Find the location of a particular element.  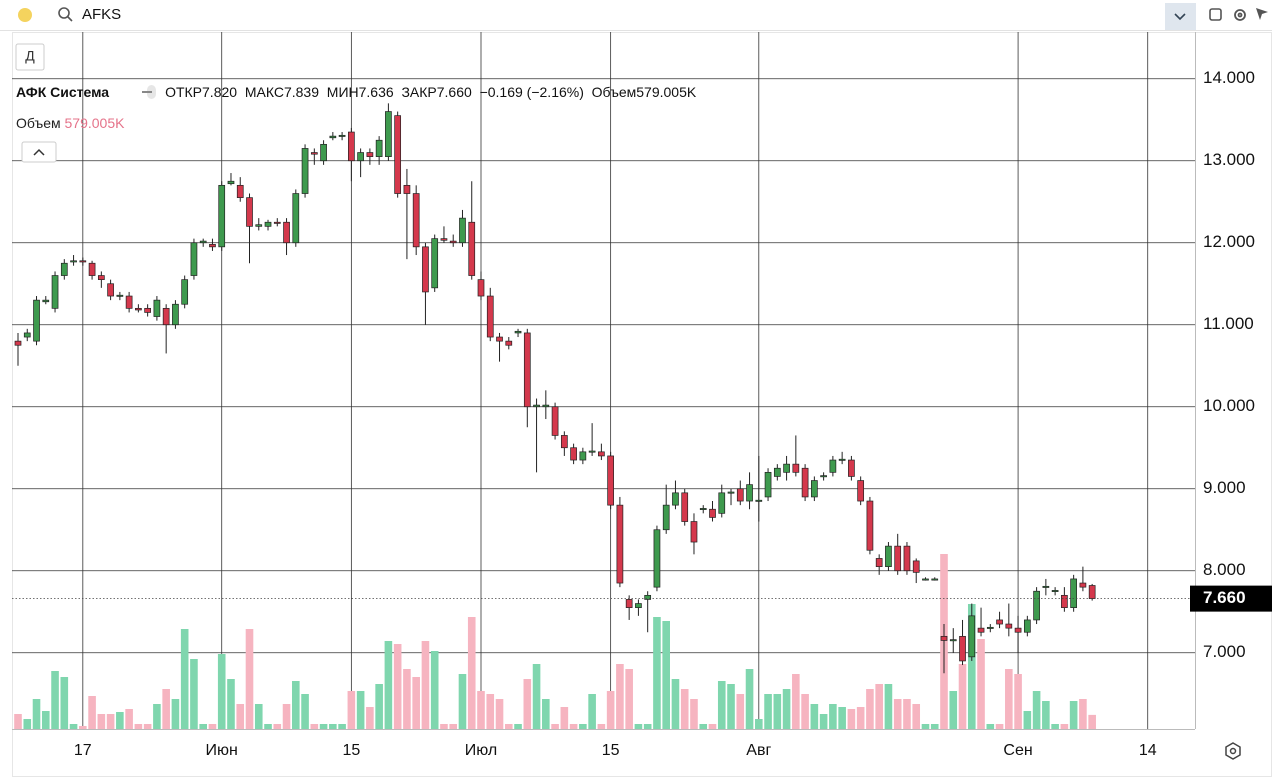

collapse-button is located at coordinates (39, 152).